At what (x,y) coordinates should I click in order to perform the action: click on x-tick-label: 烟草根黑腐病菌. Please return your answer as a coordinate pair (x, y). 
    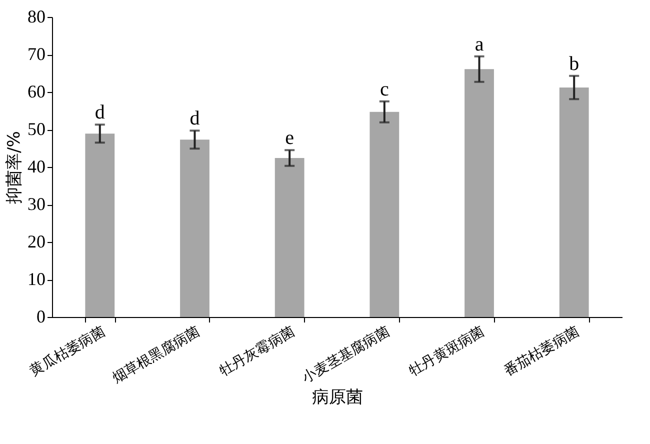
    Looking at the image, I should click on (156, 355).